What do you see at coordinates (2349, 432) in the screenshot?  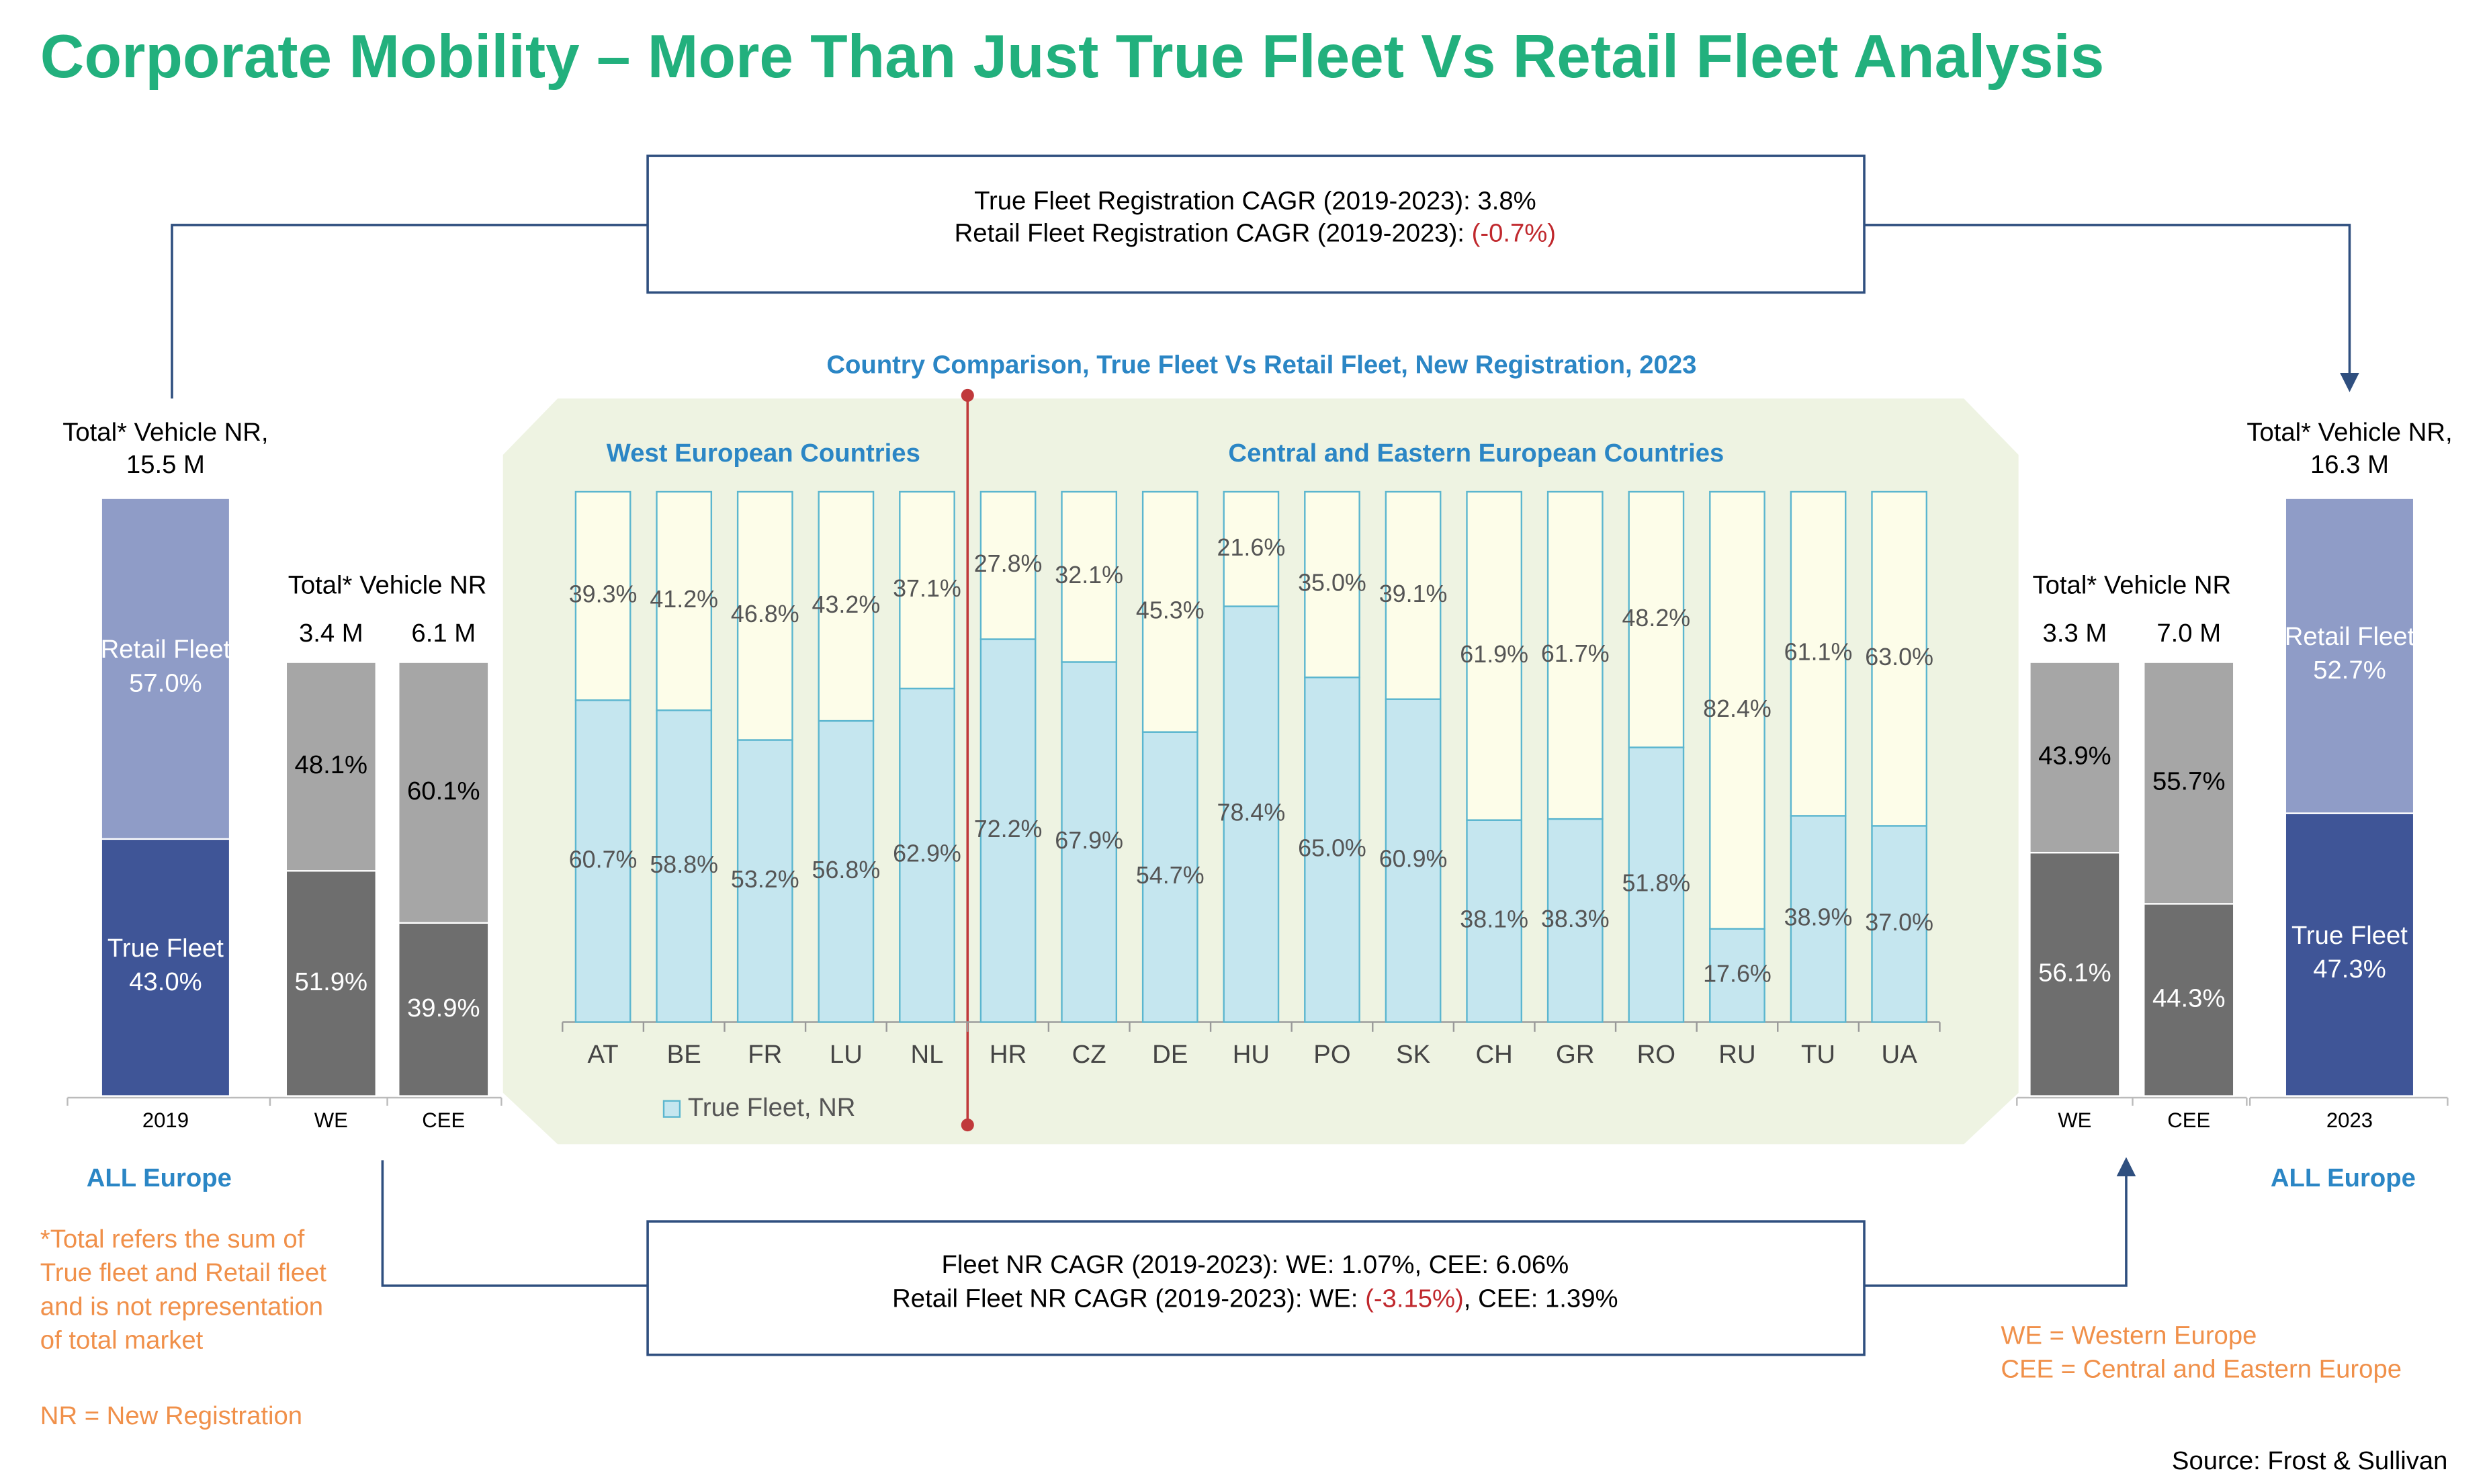 I see `total-heading: Total* Vehicle NR,` at bounding box center [2349, 432].